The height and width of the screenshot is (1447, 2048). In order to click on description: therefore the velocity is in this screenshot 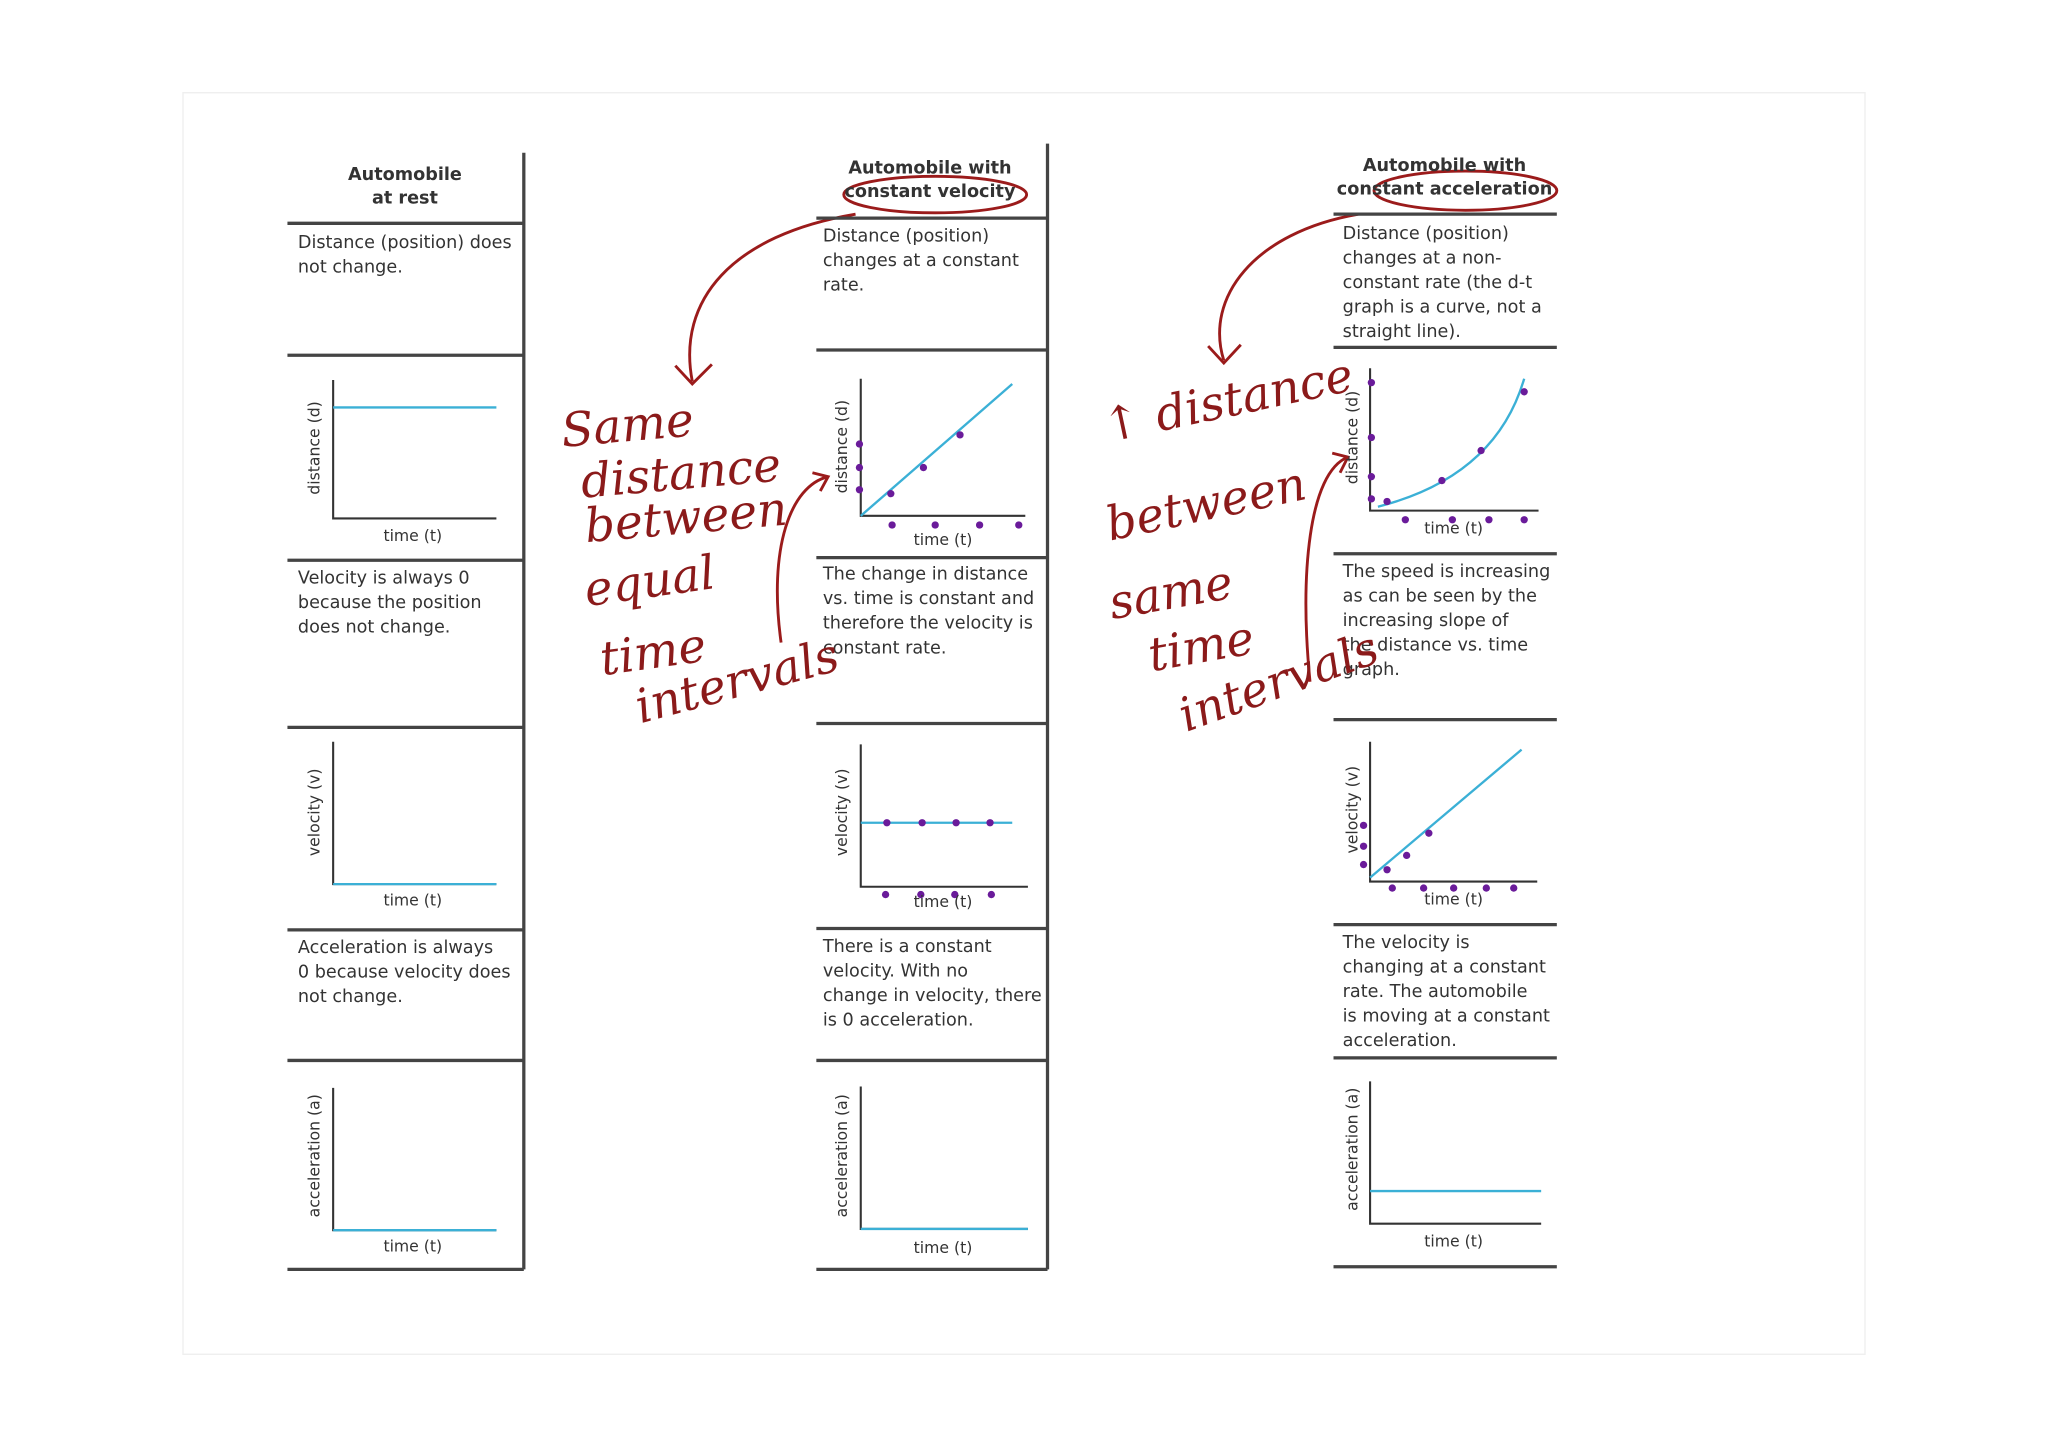, I will do `click(928, 624)`.